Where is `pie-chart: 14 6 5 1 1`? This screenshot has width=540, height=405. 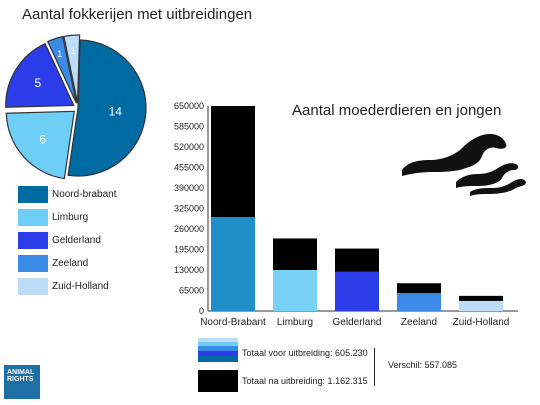
pie-chart: 14 6 5 1 1 is located at coordinates (76, 107).